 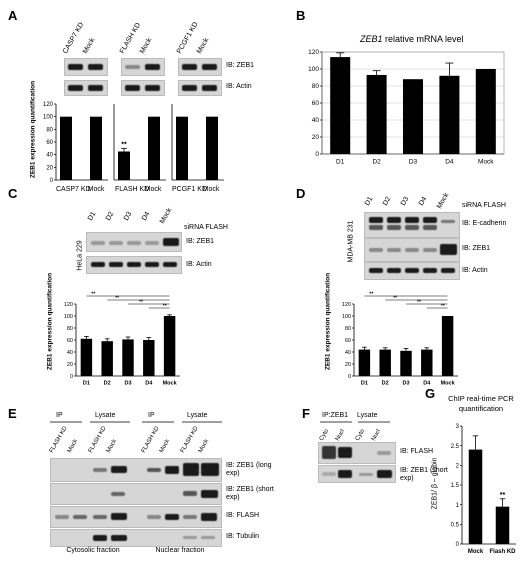 I want to click on x-tick-label: Flash KD, so click(x=502, y=552).